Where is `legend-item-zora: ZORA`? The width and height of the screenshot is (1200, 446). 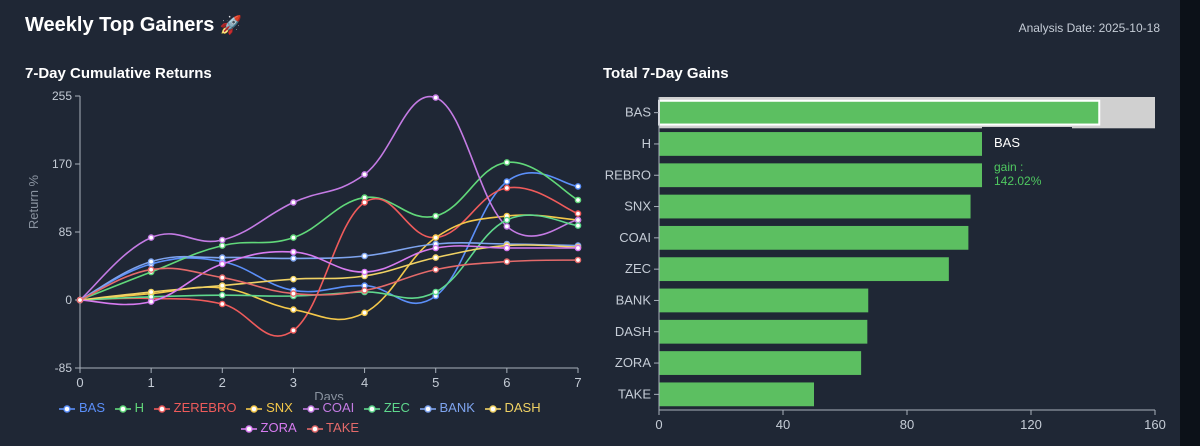 legend-item-zora: ZORA is located at coordinates (268, 428).